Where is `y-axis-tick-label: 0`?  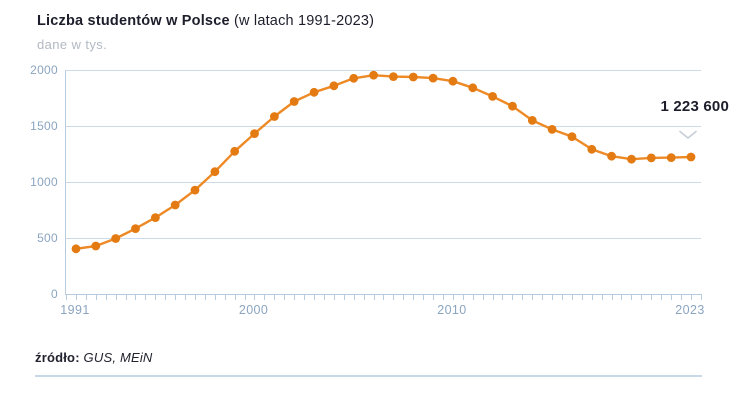
y-axis-tick-label: 0 is located at coordinates (54, 294).